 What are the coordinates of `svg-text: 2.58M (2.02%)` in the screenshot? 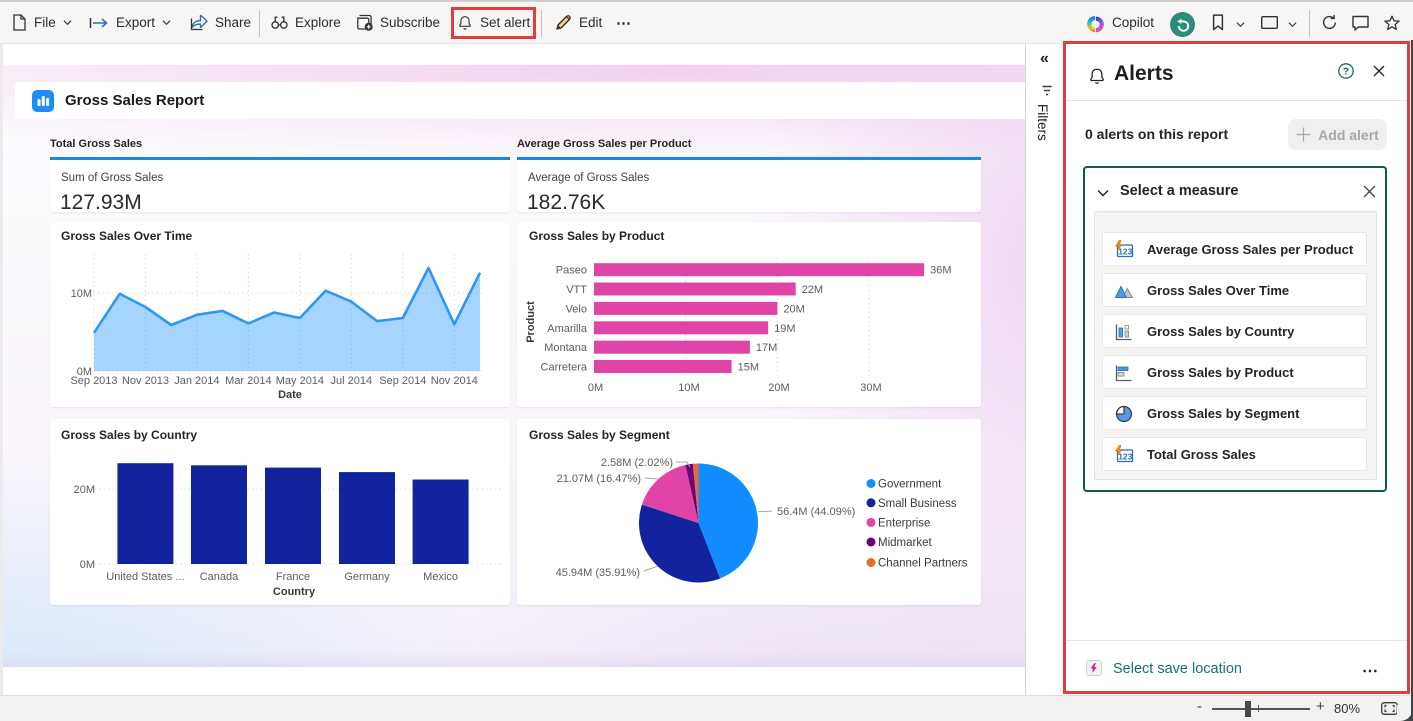 It's located at (637, 463).